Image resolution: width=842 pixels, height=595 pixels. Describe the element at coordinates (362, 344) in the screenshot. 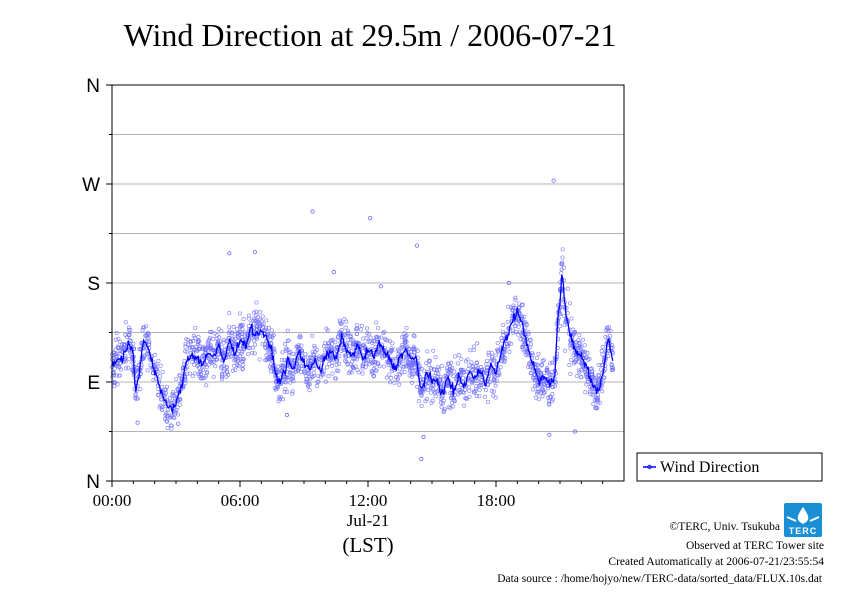

I see `series-line-group` at that location.